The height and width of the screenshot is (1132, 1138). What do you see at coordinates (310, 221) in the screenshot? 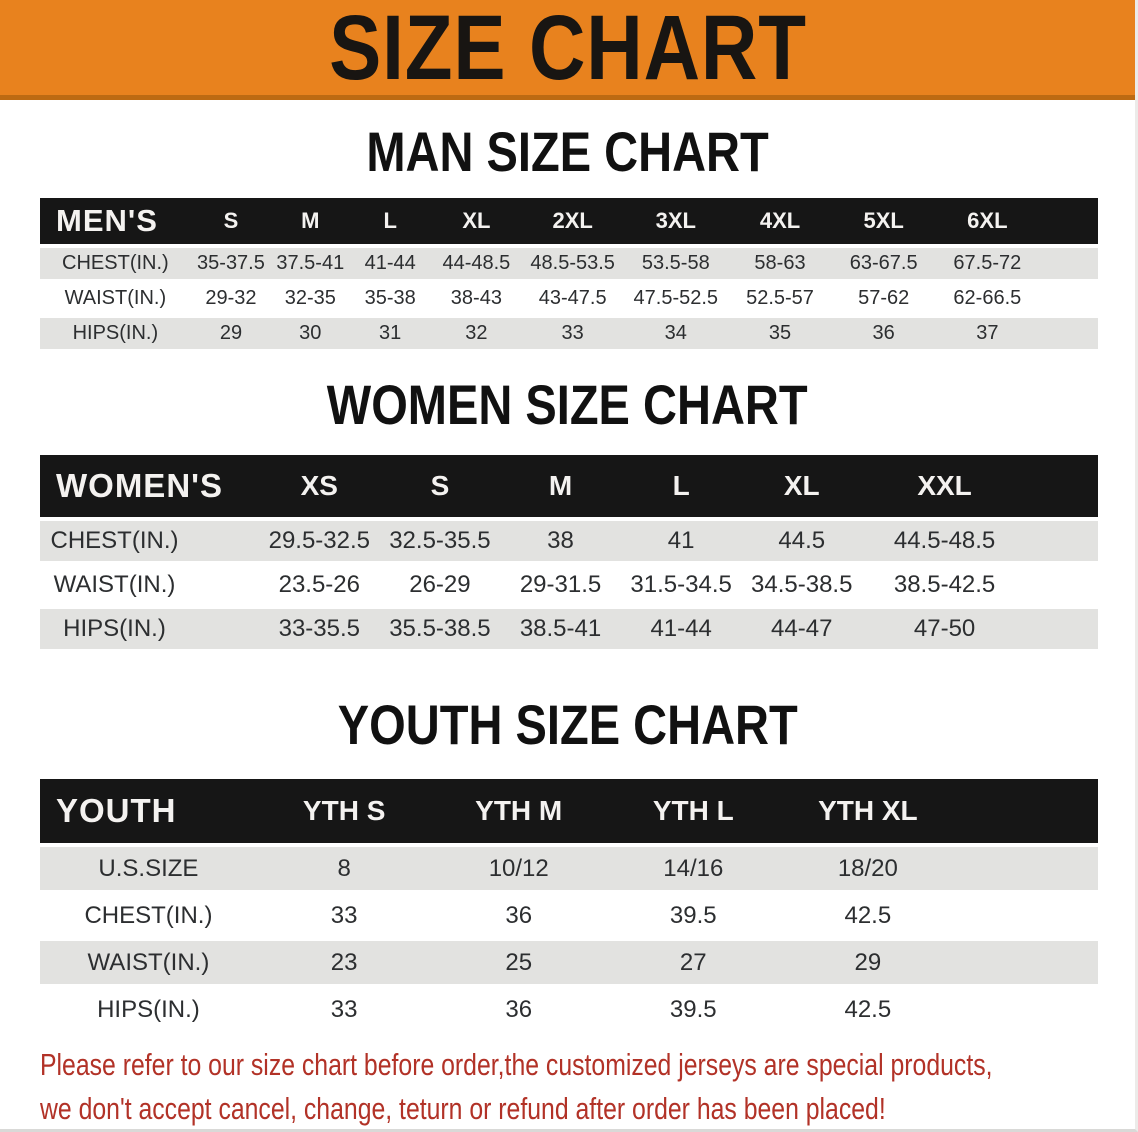
I see `size-column-header: M` at bounding box center [310, 221].